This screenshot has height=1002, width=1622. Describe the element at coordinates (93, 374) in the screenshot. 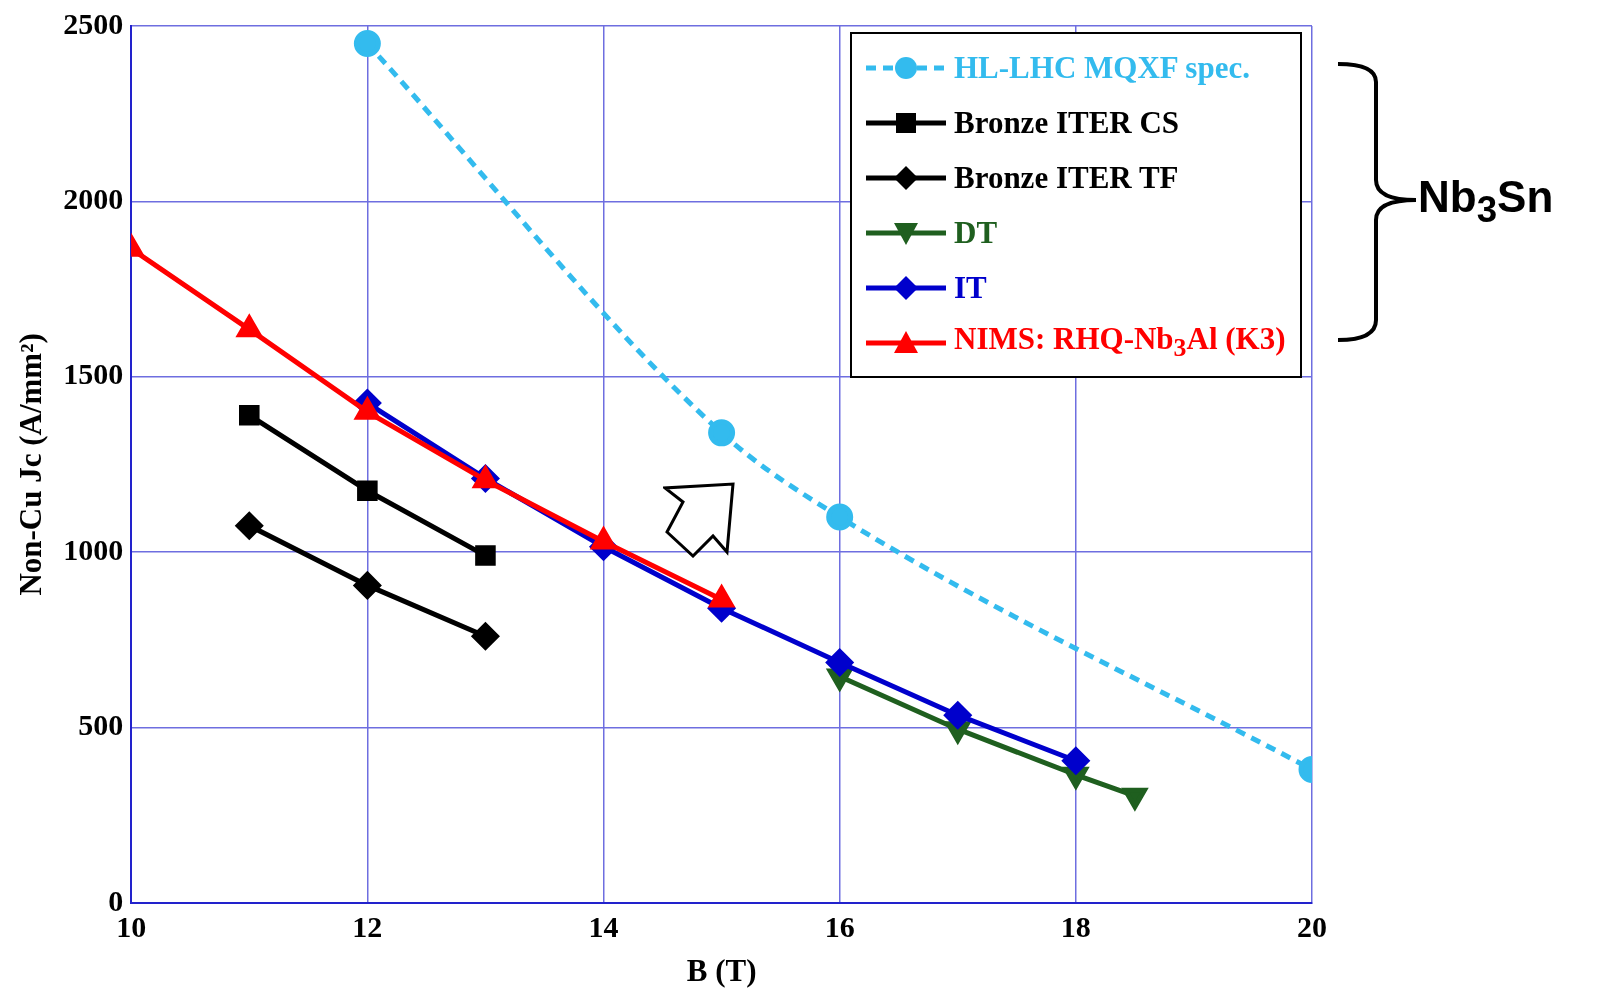

I see `y-tick-label: 1500` at that location.